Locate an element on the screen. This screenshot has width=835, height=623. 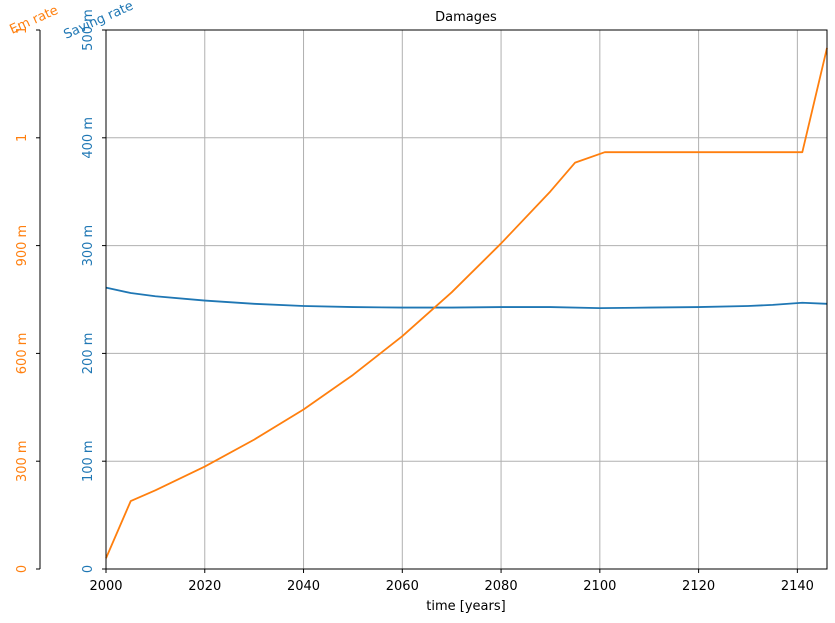
em-rate-tick-label: 900 m is located at coordinates (22, 246).